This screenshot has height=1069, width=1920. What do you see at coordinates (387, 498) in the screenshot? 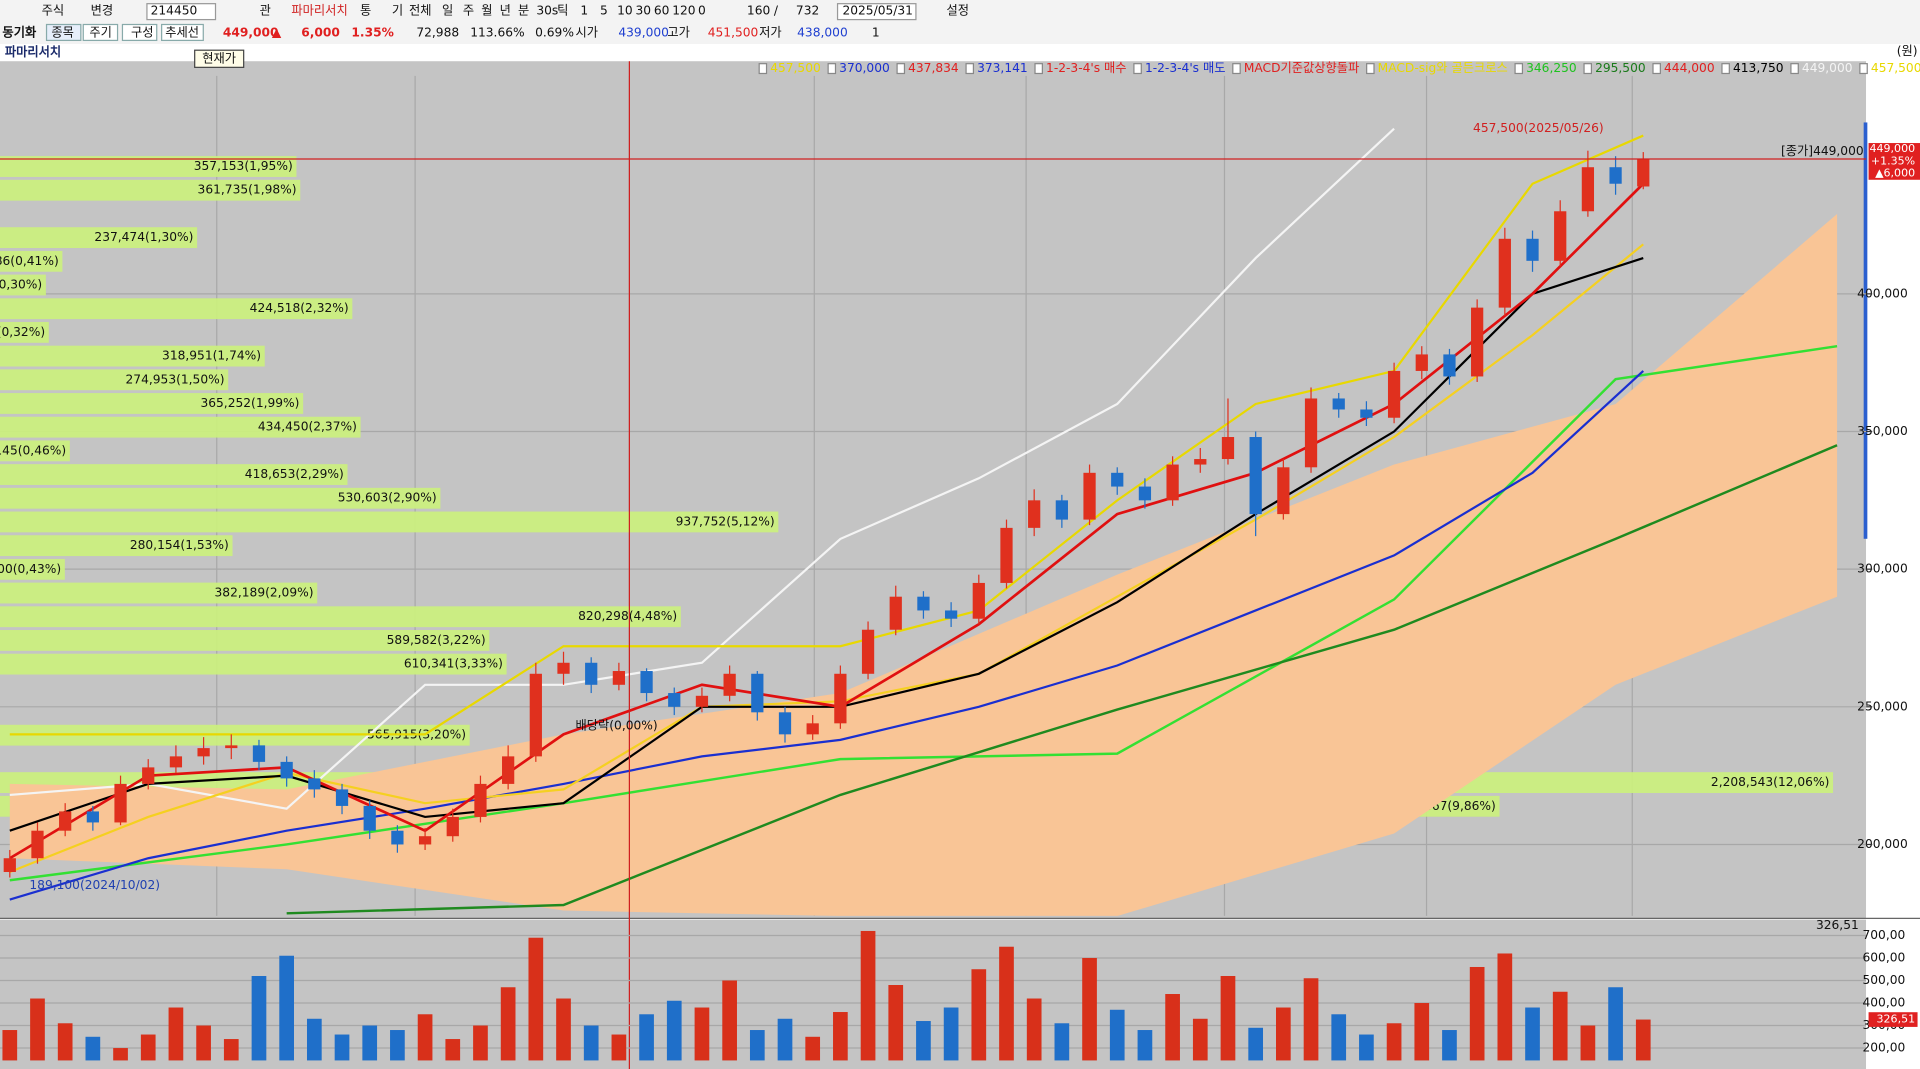
I see `profile-label: 530,603(2,90%)` at bounding box center [387, 498].